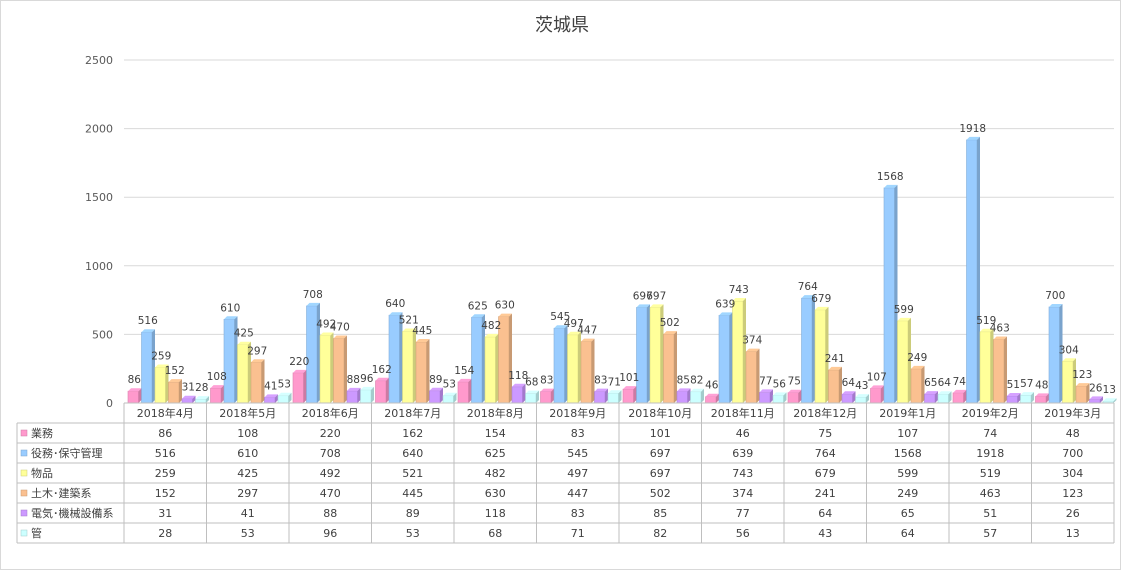 The image size is (1121, 575). What do you see at coordinates (907, 473) in the screenshot?
I see `table-cell: 599` at bounding box center [907, 473].